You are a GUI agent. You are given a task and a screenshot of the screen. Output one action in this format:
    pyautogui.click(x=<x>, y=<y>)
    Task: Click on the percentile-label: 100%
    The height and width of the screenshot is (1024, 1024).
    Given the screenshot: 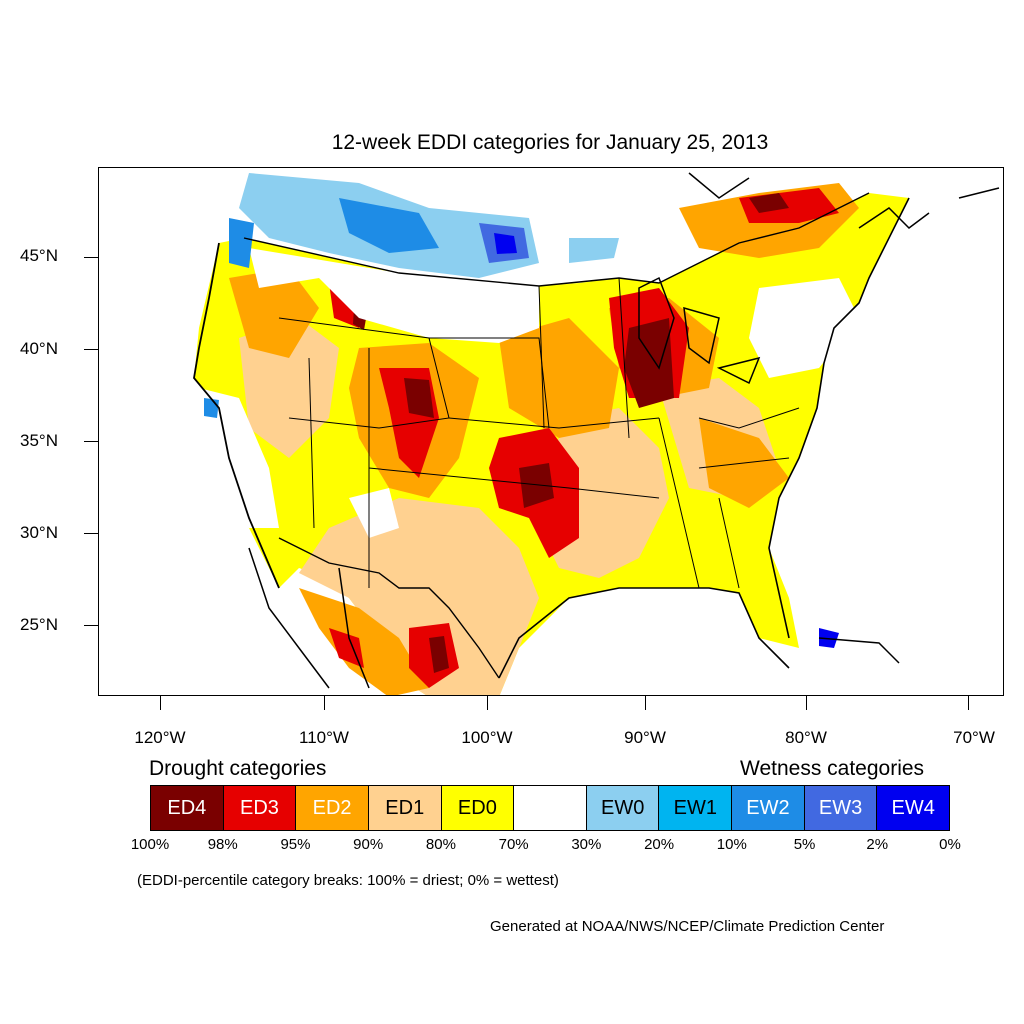 What is the action you would take?
    pyautogui.click(x=150, y=844)
    